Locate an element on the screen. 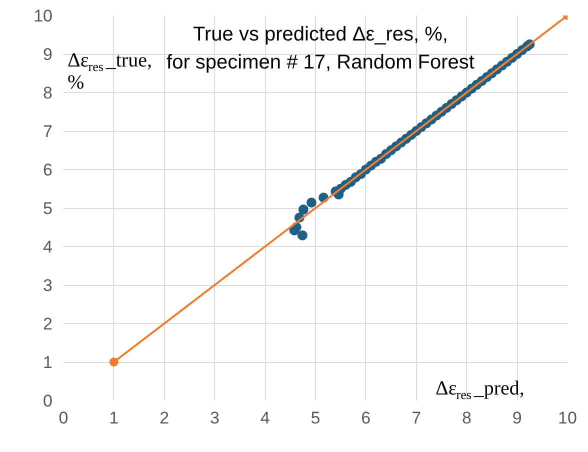 This screenshot has width=588, height=452. y-tick-label: 1 is located at coordinates (48, 362).